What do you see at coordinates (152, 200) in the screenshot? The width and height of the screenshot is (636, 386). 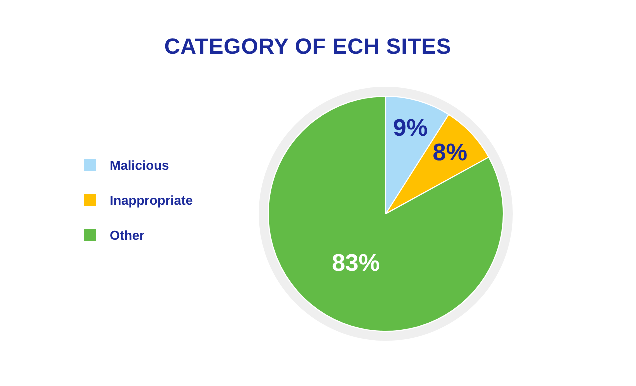 I see `legend-label: Inappropriate` at bounding box center [152, 200].